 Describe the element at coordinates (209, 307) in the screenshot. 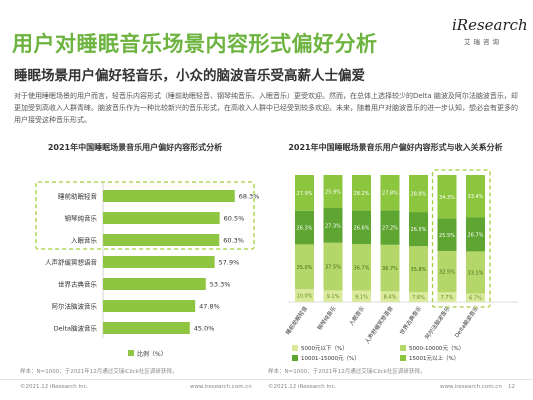

I see `left-value-label: 47.8%` at that location.